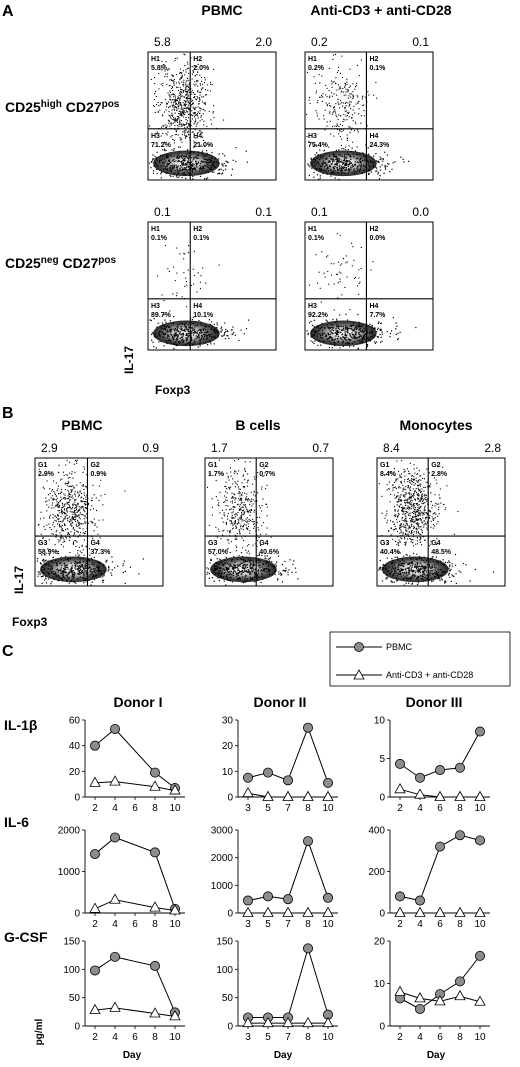 This screenshot has height=1067, width=520. Describe the element at coordinates (48, 552) in the screenshot. I see `quadrant-percent: 58.9%` at that location.